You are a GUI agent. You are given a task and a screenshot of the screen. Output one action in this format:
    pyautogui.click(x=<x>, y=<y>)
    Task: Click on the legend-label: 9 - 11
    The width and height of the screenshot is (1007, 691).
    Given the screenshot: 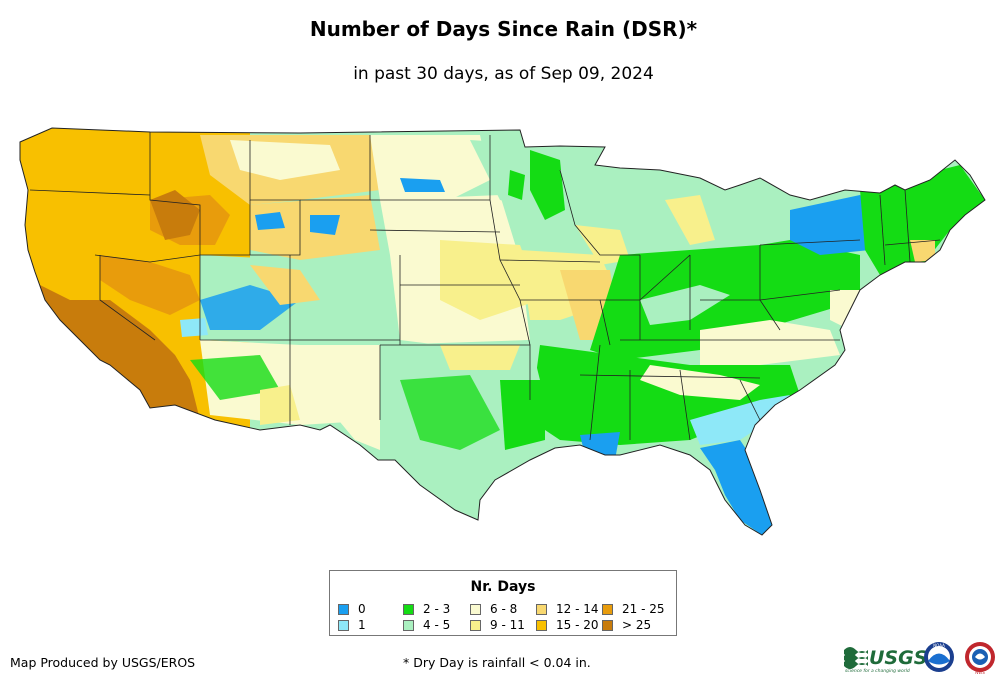 What is the action you would take?
    pyautogui.click(x=507, y=625)
    